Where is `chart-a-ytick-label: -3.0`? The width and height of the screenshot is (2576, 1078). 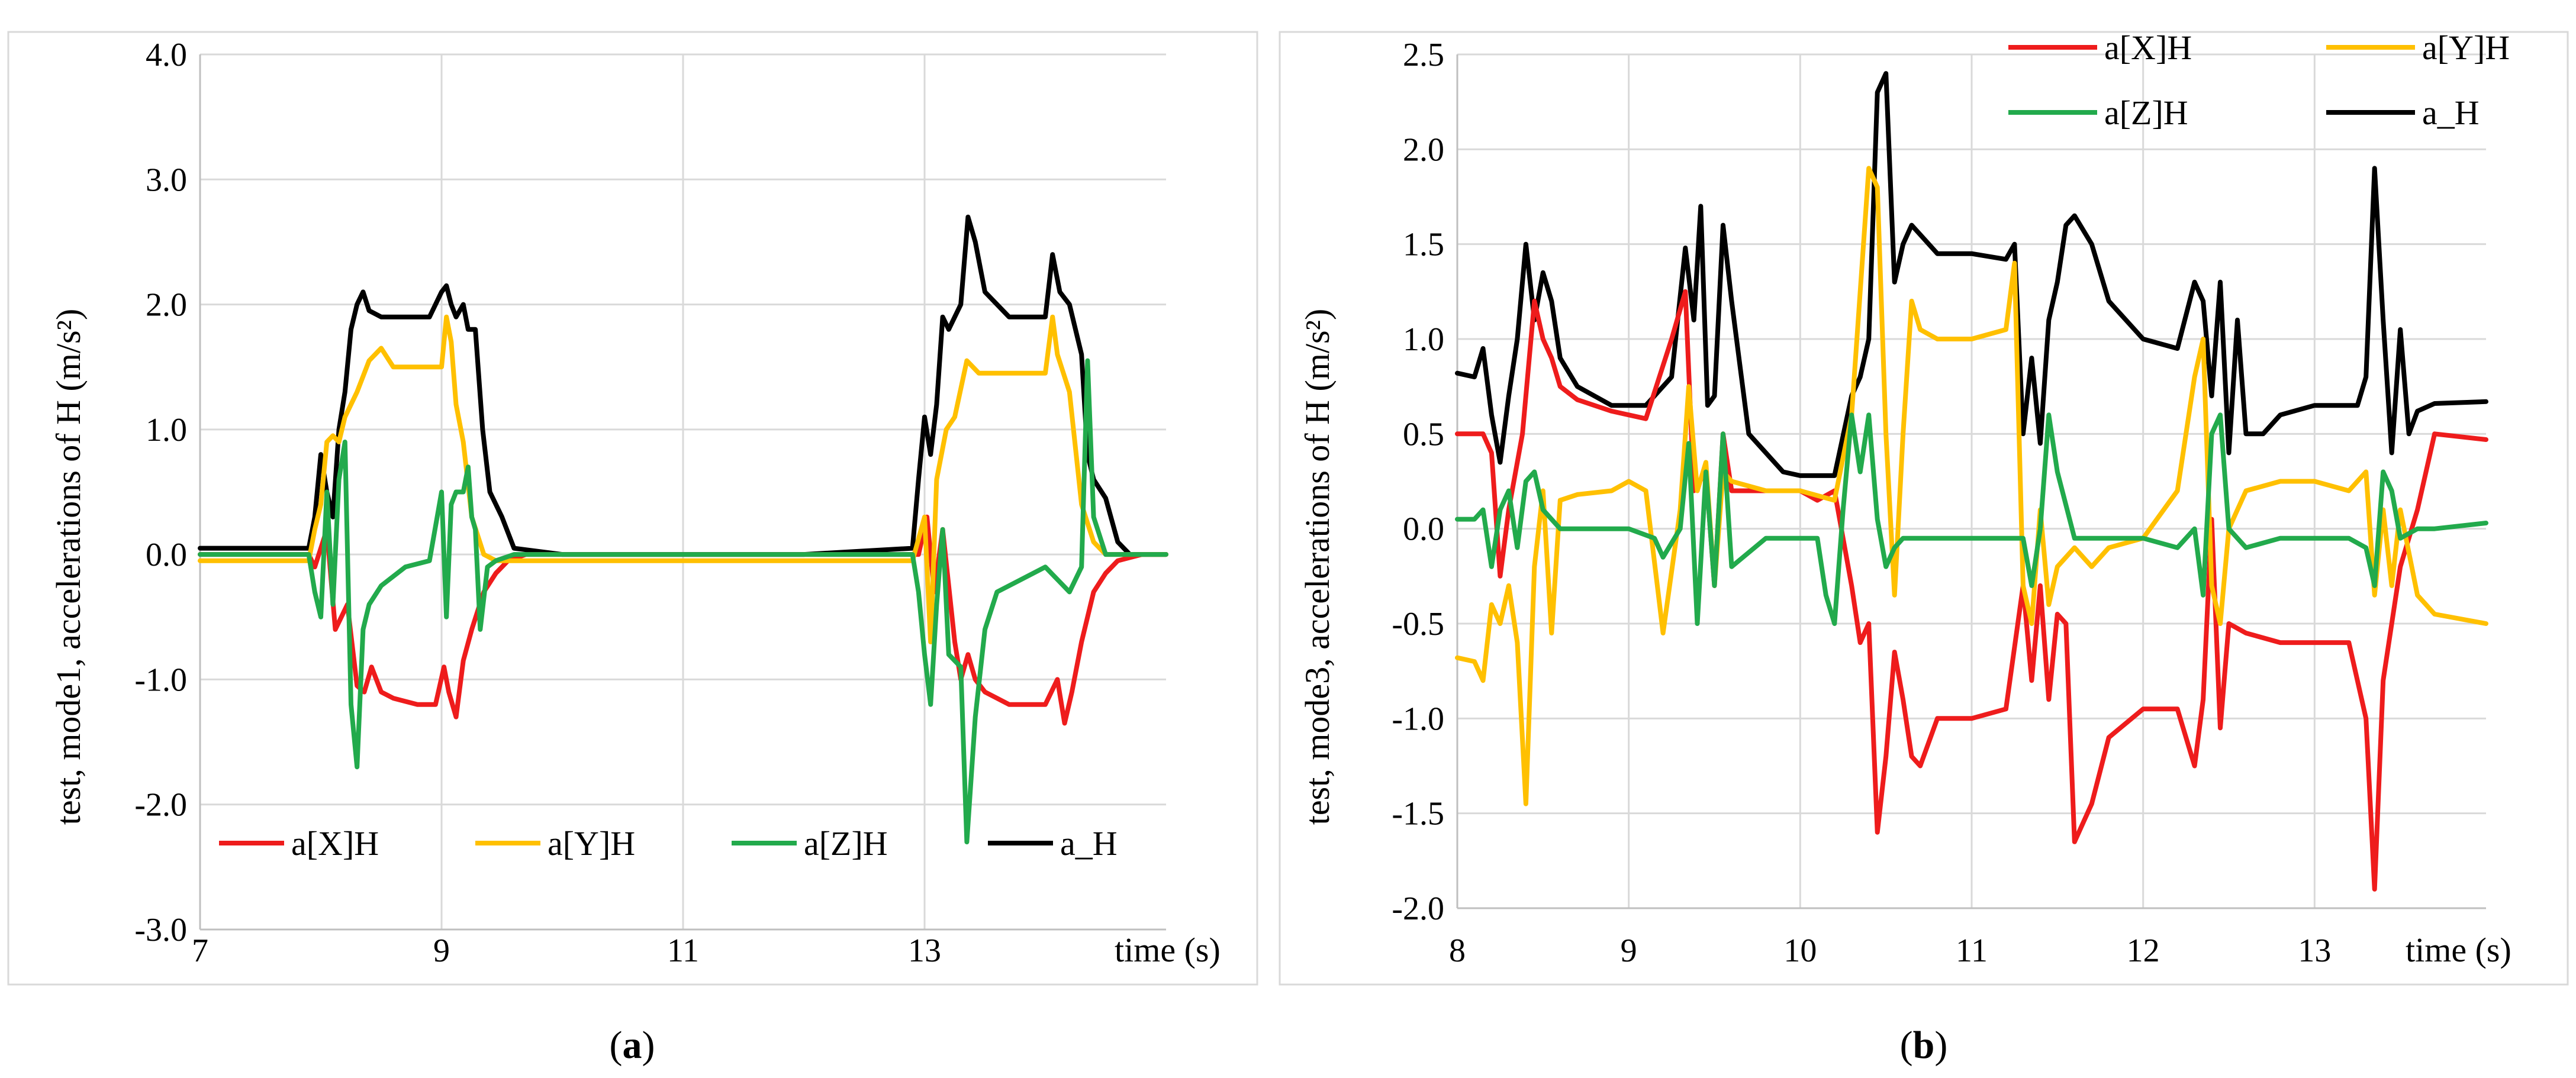
chart-a-ytick-label: -3.0 is located at coordinates (160, 930).